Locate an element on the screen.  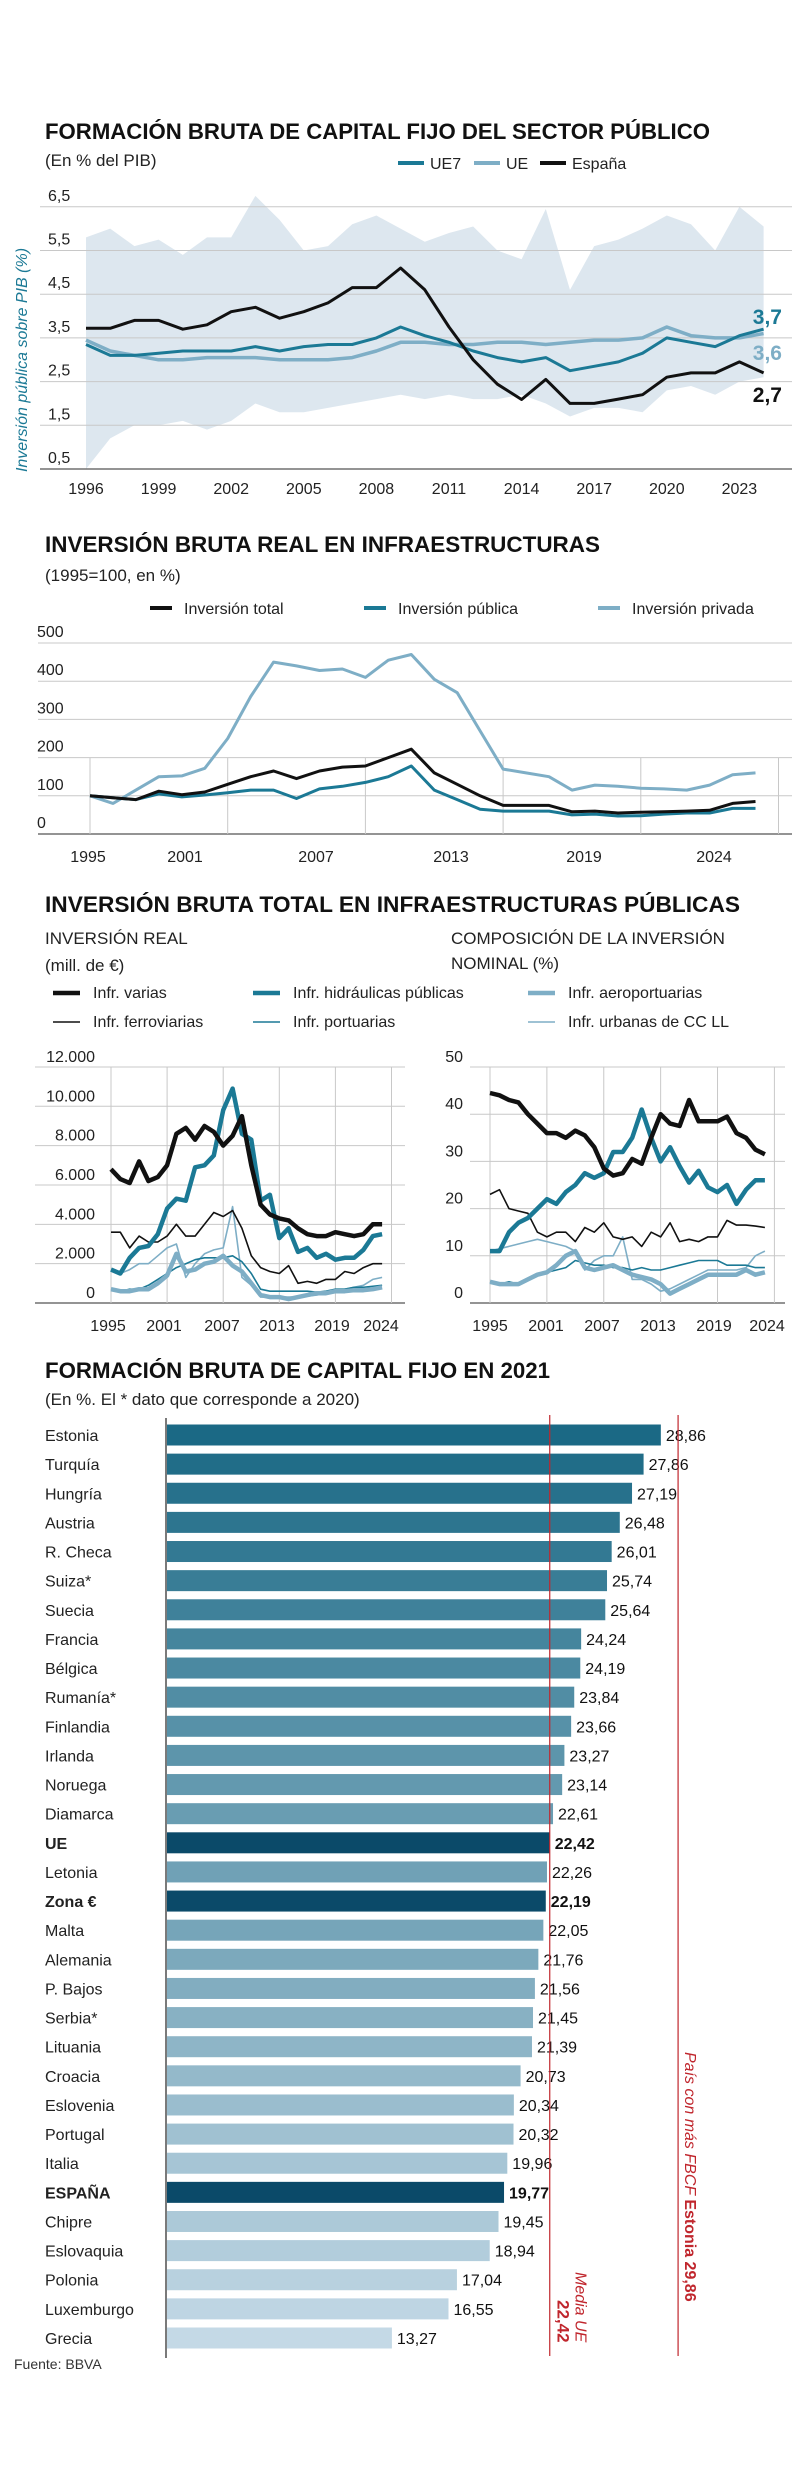
value-label: 13,27 is located at coordinates (417, 2339).